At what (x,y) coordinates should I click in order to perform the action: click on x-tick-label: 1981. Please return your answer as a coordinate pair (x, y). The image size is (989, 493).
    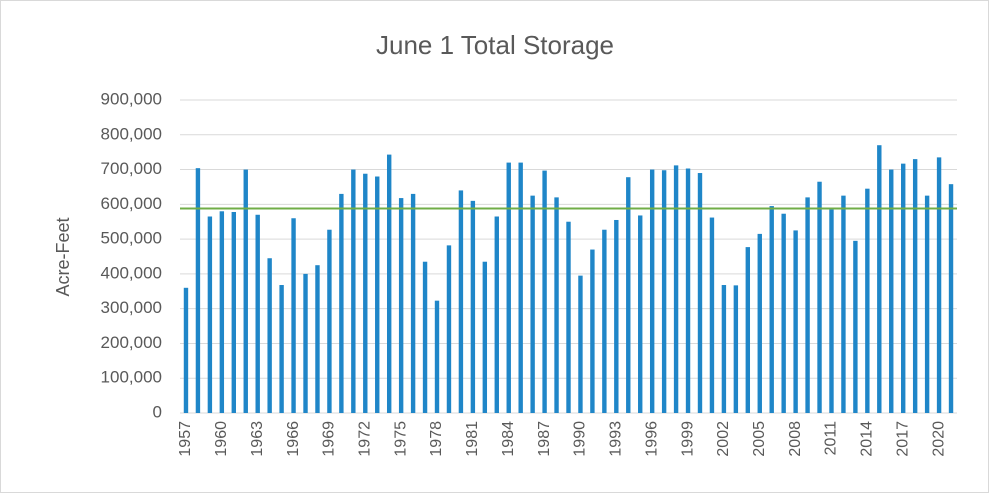
    Looking at the image, I should click on (472, 439).